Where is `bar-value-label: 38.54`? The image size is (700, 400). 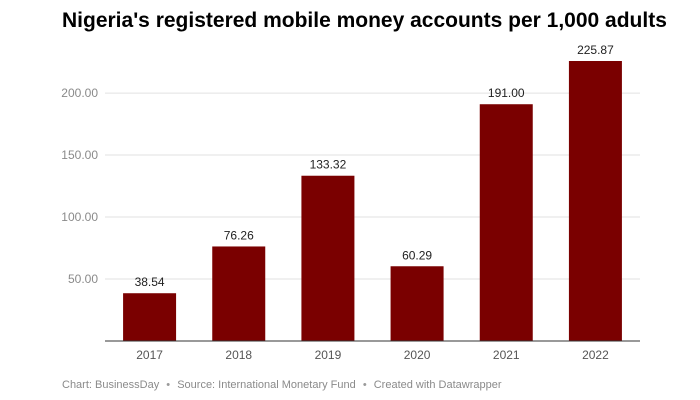 bar-value-label: 38.54 is located at coordinates (150, 282).